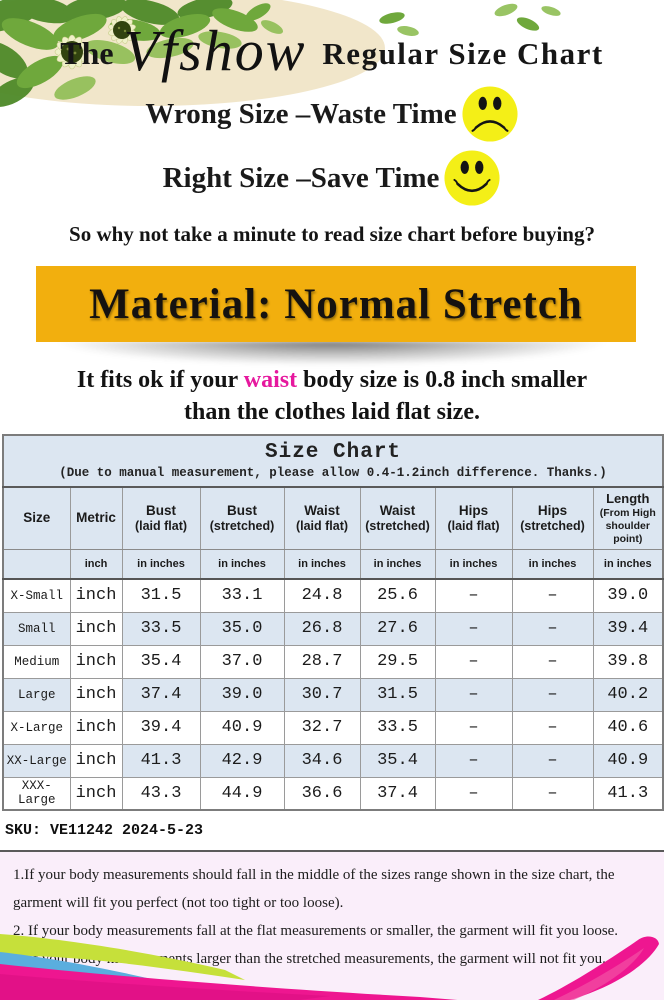 This screenshot has height=1000, width=664. Describe the element at coordinates (301, 113) in the screenshot. I see `wrong-size-text: Wrong Size –Waste Time` at that location.